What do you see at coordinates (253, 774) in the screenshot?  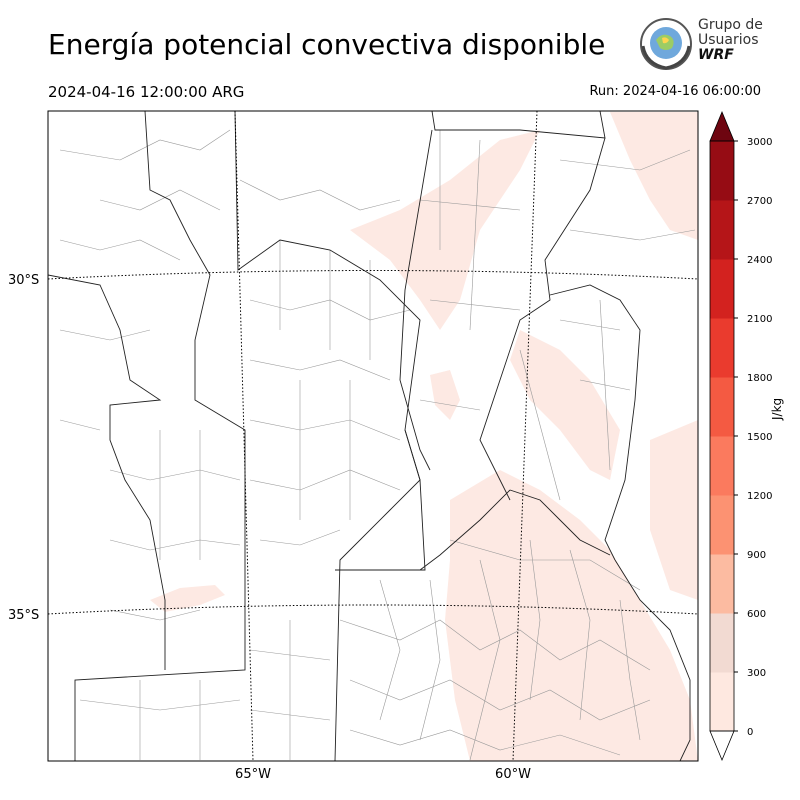 I see `lon-label-65w: 65°W` at bounding box center [253, 774].